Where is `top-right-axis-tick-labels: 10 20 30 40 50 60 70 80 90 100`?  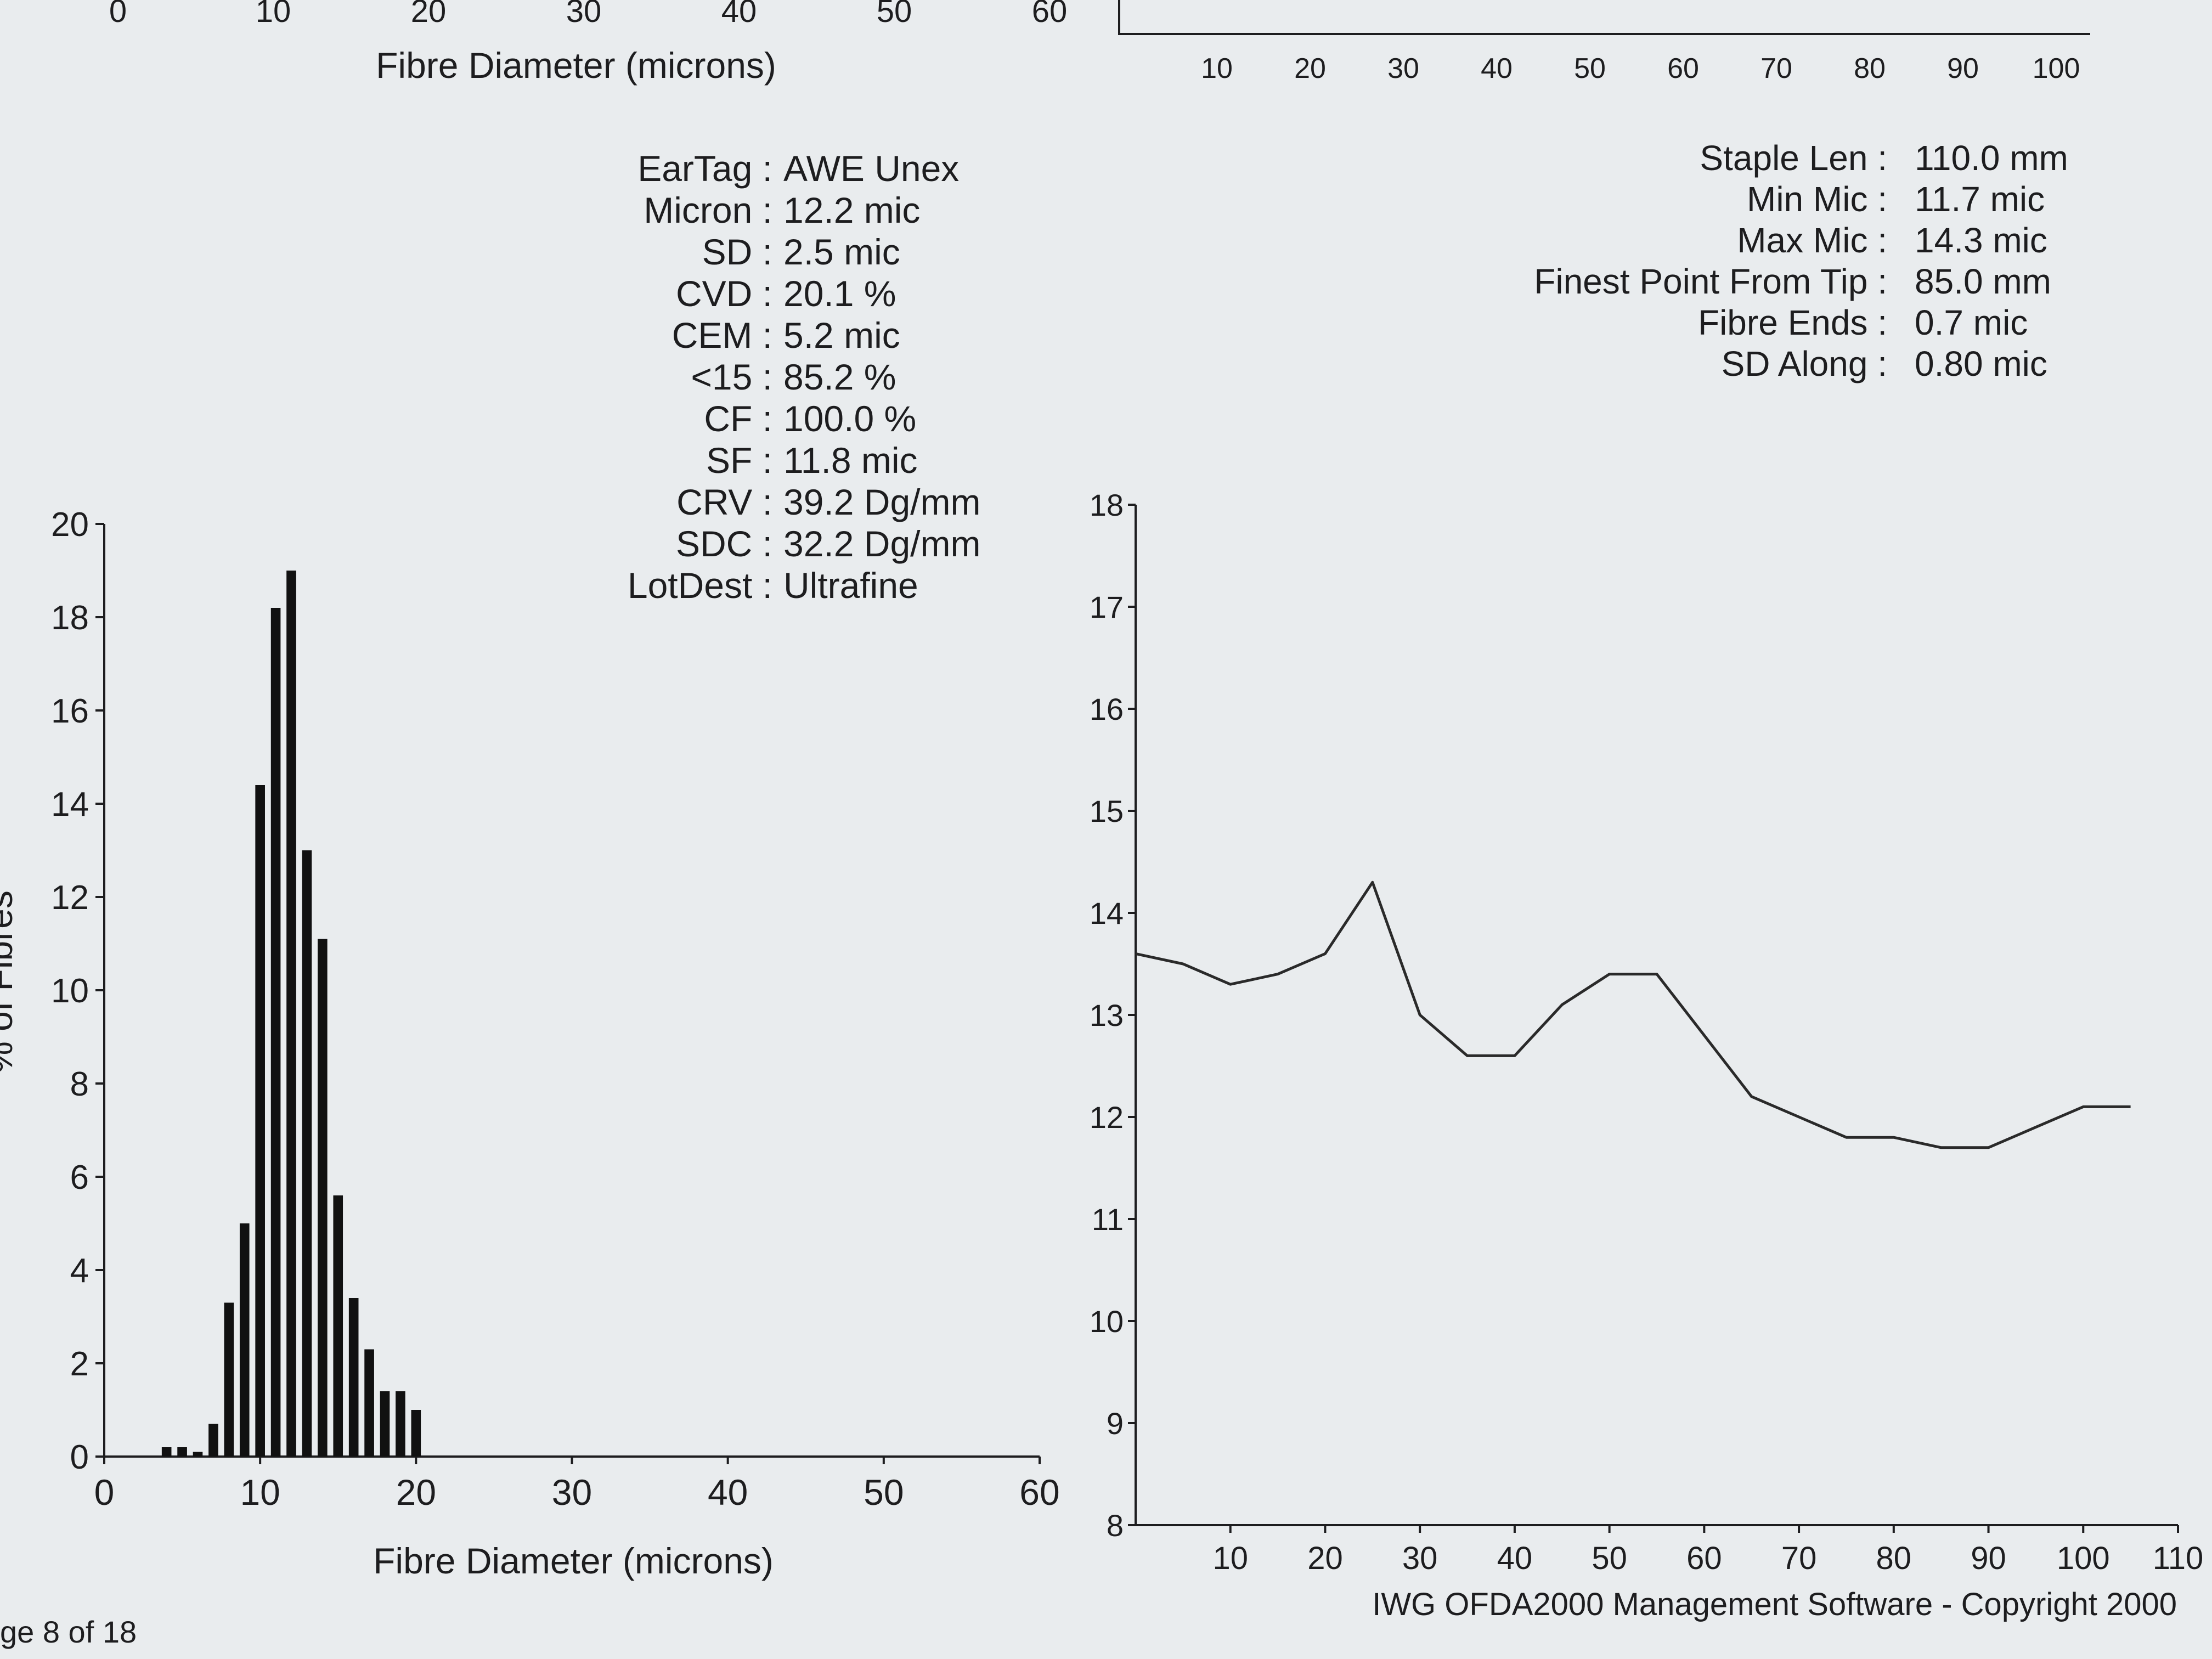
top-right-axis-tick-labels: 10 20 30 40 50 60 70 80 90 100 is located at coordinates (1641, 68).